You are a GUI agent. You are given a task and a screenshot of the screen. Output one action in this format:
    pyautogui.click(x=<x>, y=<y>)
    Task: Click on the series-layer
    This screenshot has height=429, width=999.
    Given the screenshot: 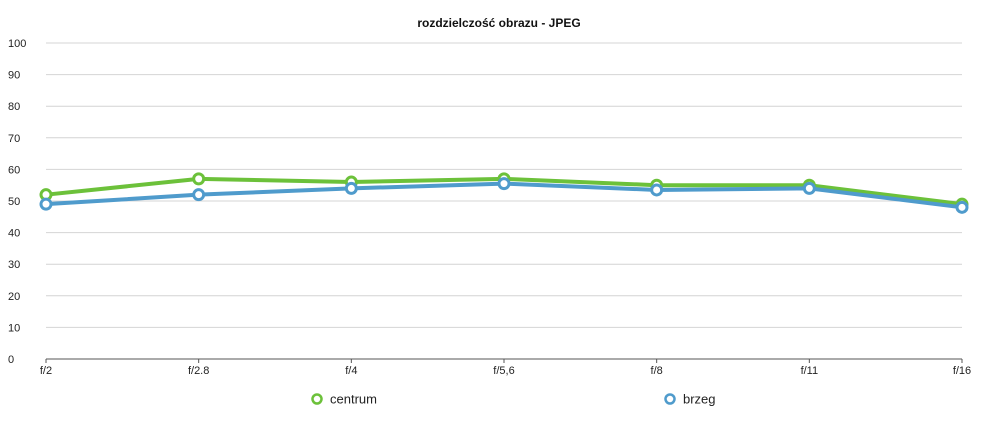 What is the action you would take?
    pyautogui.click(x=504, y=193)
    